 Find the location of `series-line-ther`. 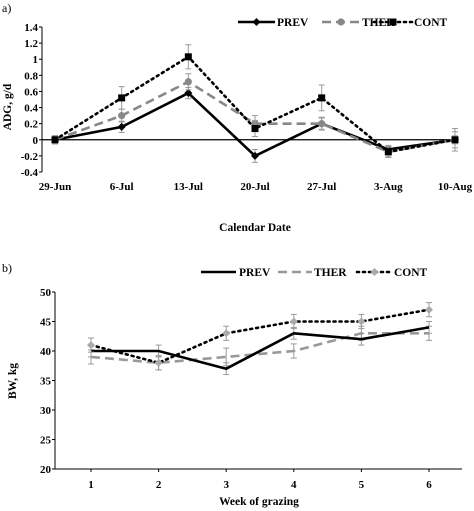

series-line-ther is located at coordinates (259, 348).